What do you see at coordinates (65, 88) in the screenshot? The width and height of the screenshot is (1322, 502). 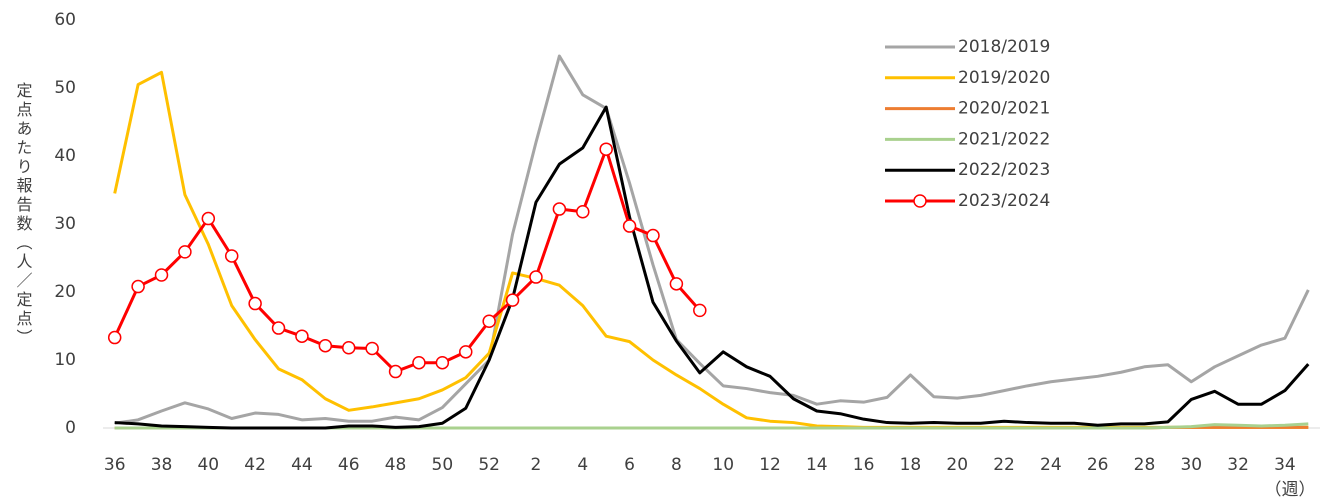 I see `y-tick-label: 50` at bounding box center [65, 88].